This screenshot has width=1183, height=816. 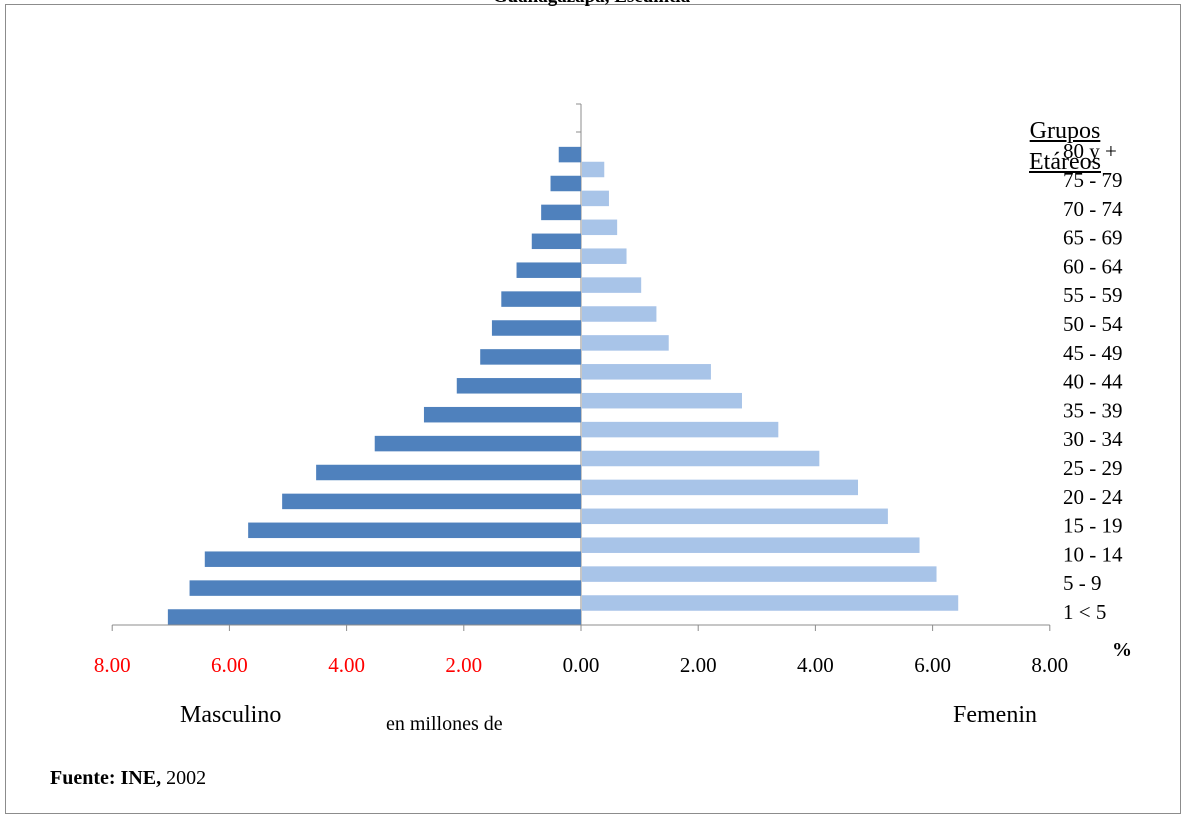 What do you see at coordinates (1093, 468) in the screenshot?
I see `age-group-label: 25 - 29` at bounding box center [1093, 468].